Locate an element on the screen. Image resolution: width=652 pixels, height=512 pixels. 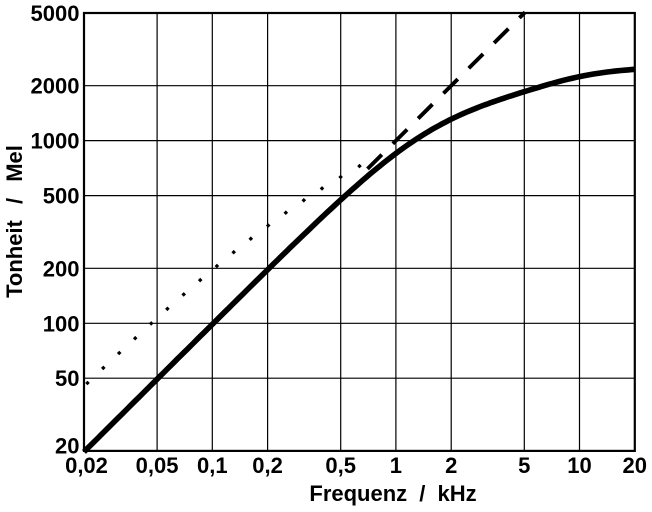
svg-text: 10 is located at coordinates (579, 465).